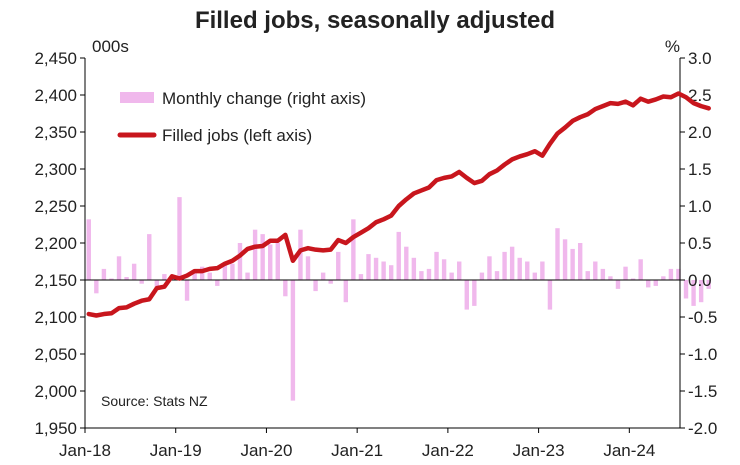  What do you see at coordinates (264, 98) in the screenshot?
I see `legend-label-monthly-change: Monthly change (right axis)` at bounding box center [264, 98].